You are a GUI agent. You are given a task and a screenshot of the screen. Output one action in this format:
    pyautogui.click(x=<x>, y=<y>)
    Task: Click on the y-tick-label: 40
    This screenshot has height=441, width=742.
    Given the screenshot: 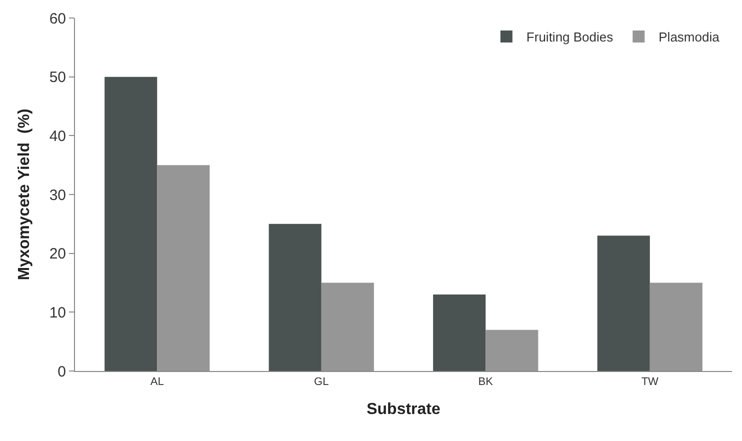 What is the action you would take?
    pyautogui.click(x=57, y=136)
    